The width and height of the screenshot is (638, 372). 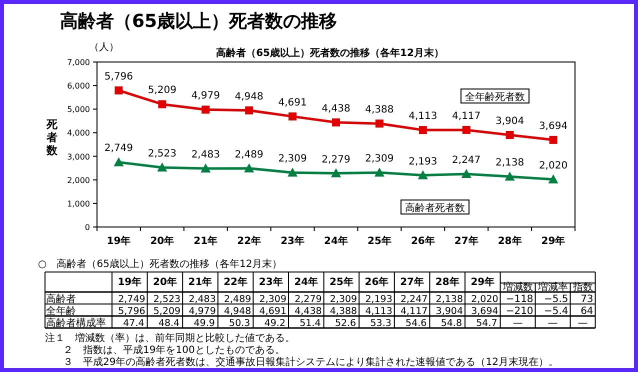 What do you see at coordinates (78, 133) in the screenshot?
I see `y-tick-label: 4,000` at bounding box center [78, 133].